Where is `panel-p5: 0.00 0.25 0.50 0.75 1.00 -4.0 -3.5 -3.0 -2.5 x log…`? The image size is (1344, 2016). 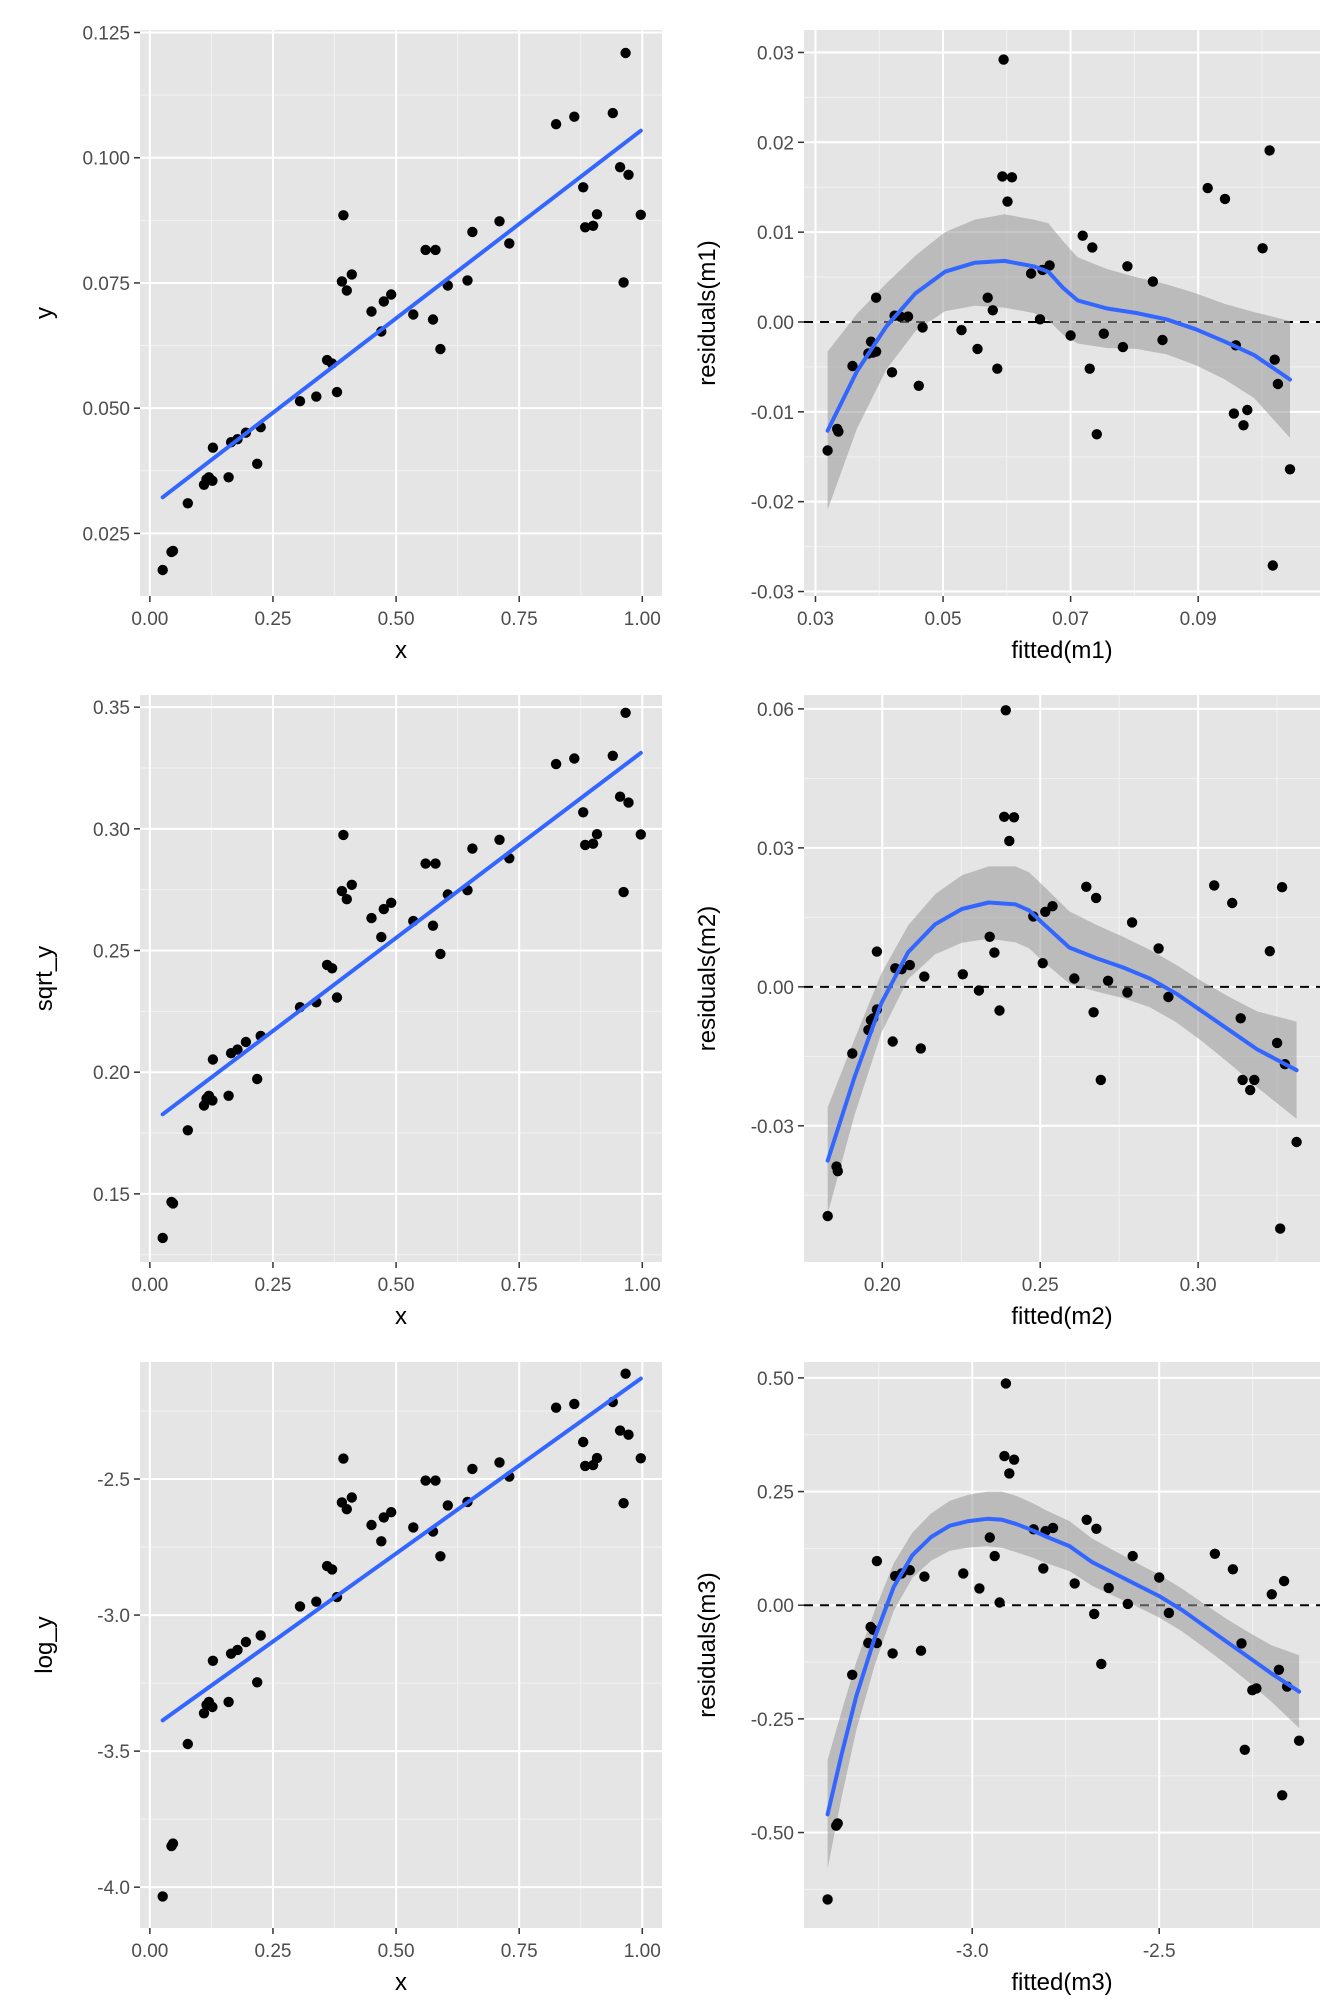
panel-p5: 0.00 0.25 0.50 0.75 1.00 -4.0 -3.5 -3.0 -2.5 x log… is located at coordinates (346, 1679).